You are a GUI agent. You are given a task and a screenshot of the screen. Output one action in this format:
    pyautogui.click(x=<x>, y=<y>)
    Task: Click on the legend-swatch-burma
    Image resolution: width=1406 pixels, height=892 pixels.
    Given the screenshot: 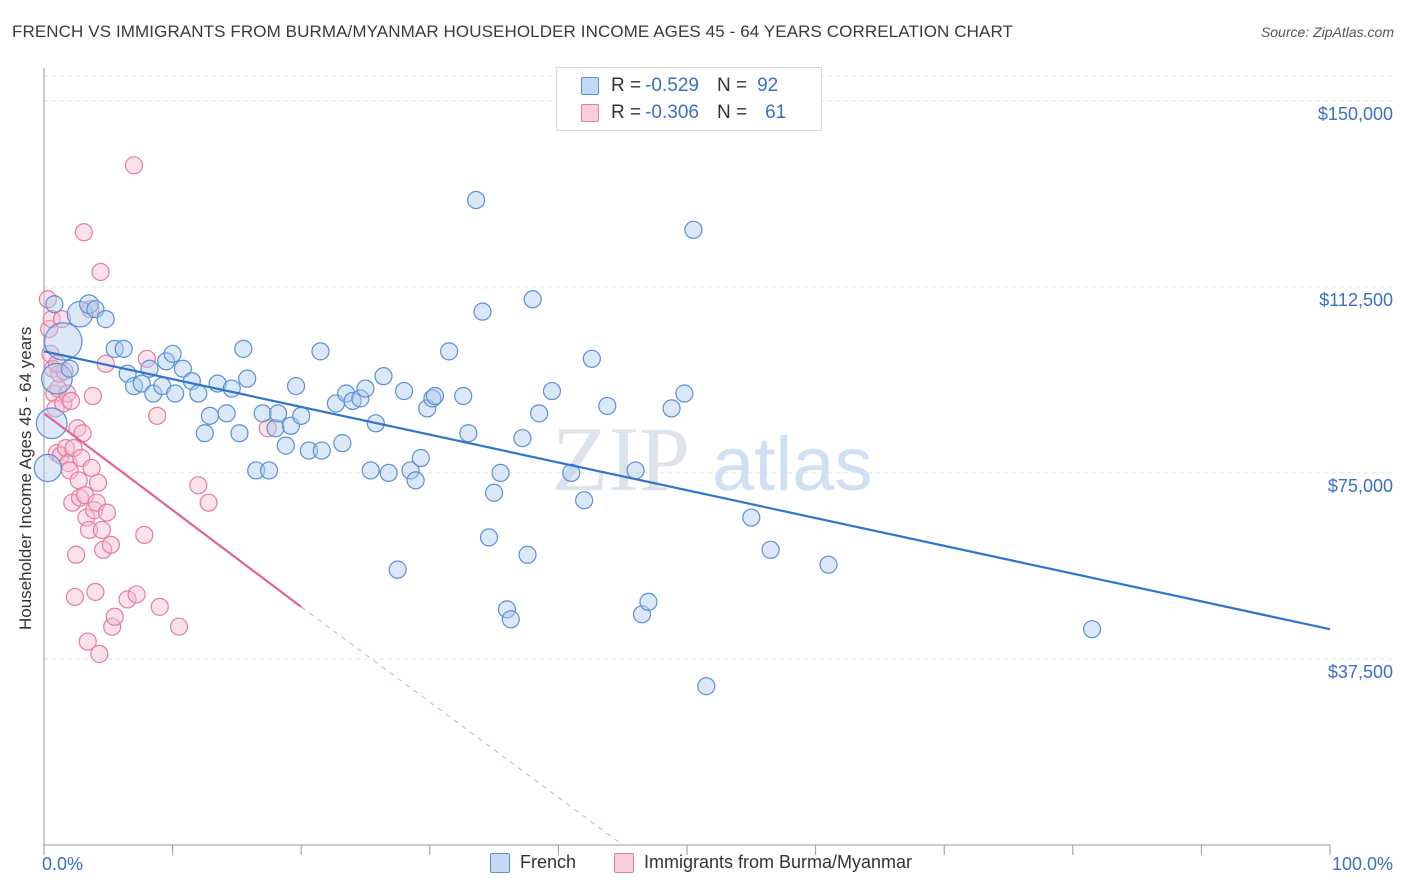 What is the action you would take?
    pyautogui.click(x=590, y=113)
    